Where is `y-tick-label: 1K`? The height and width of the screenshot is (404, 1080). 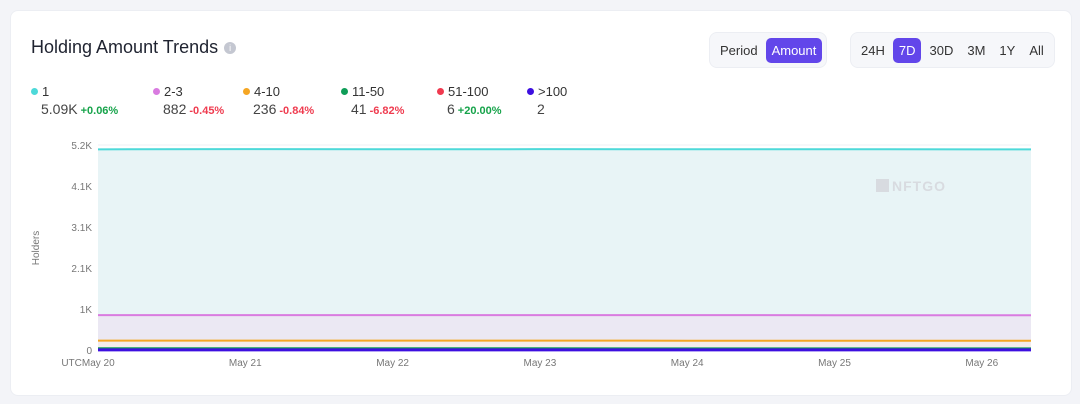
y-tick-label: 1K is located at coordinates (86, 310).